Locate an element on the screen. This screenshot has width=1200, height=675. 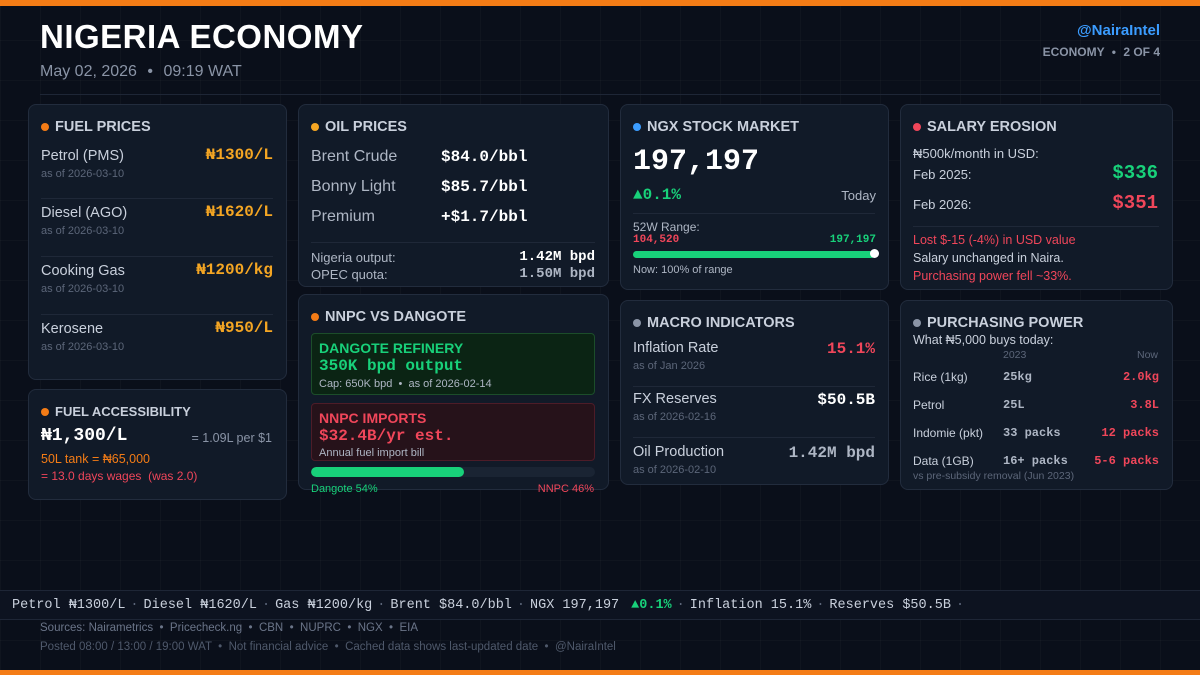
salary-note-naira: Salary unchanged in Naira. is located at coordinates (988, 258).